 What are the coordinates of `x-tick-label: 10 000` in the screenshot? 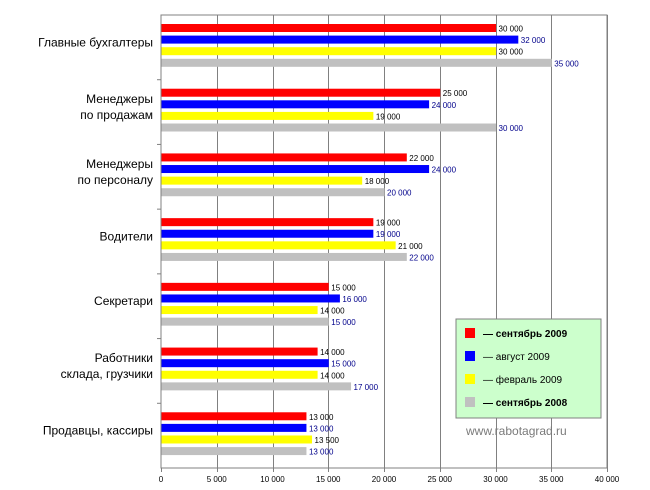 It's located at (272, 479).